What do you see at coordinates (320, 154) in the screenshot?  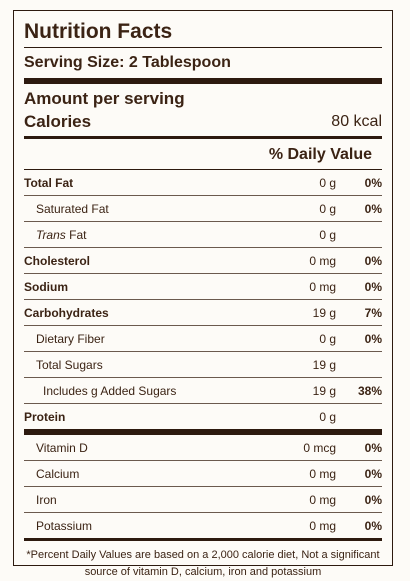 I see `daily-value-header: % Daily Value` at bounding box center [320, 154].